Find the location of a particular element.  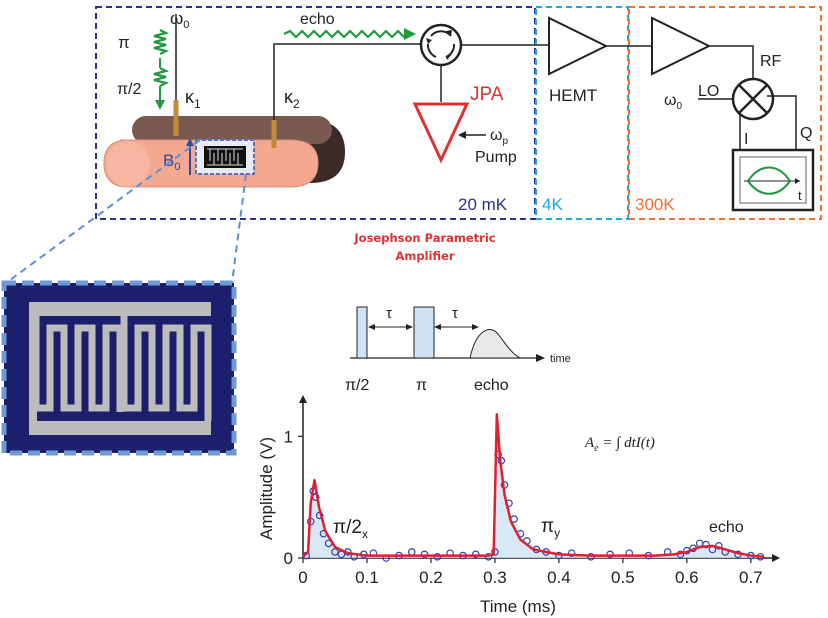

omega-p-label: ωp is located at coordinates (499, 137).